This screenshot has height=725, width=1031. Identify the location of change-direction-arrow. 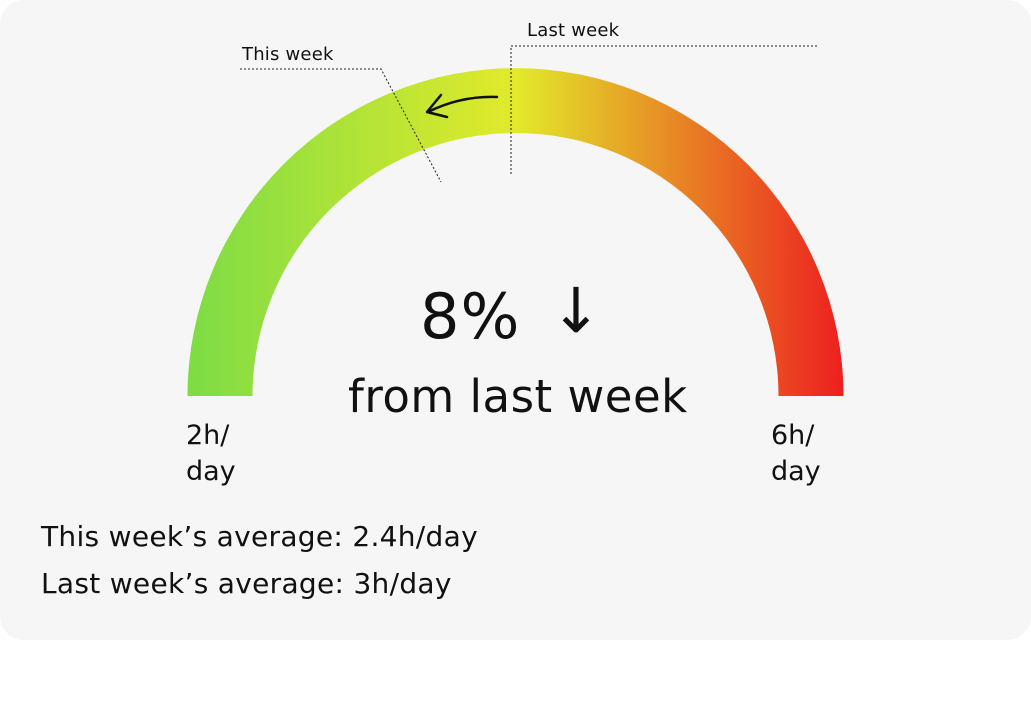
(462, 104).